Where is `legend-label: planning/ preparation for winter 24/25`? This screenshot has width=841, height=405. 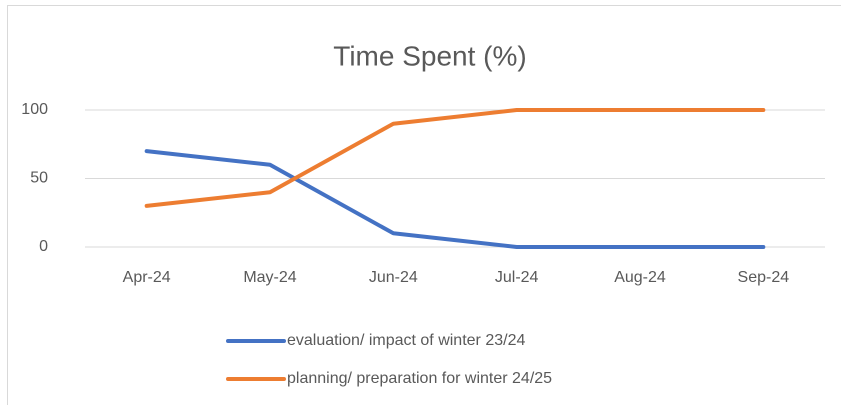 legend-label: planning/ preparation for winter 24/25 is located at coordinates (419, 378).